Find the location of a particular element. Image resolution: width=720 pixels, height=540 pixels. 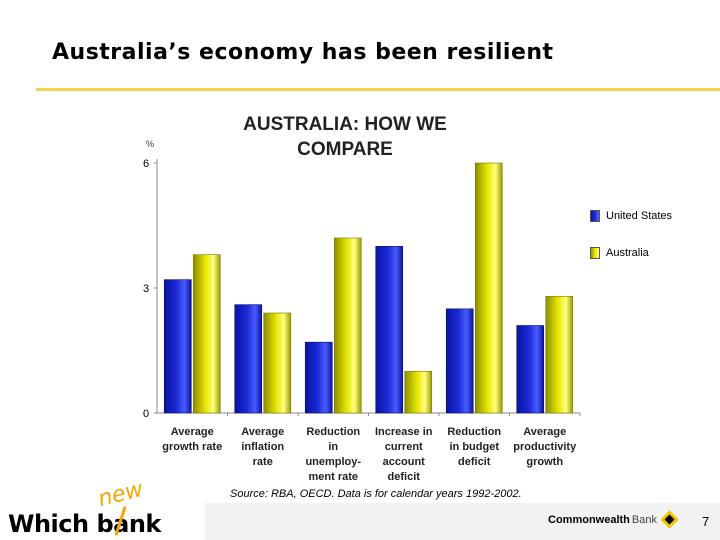

title-divider is located at coordinates (378, 89).